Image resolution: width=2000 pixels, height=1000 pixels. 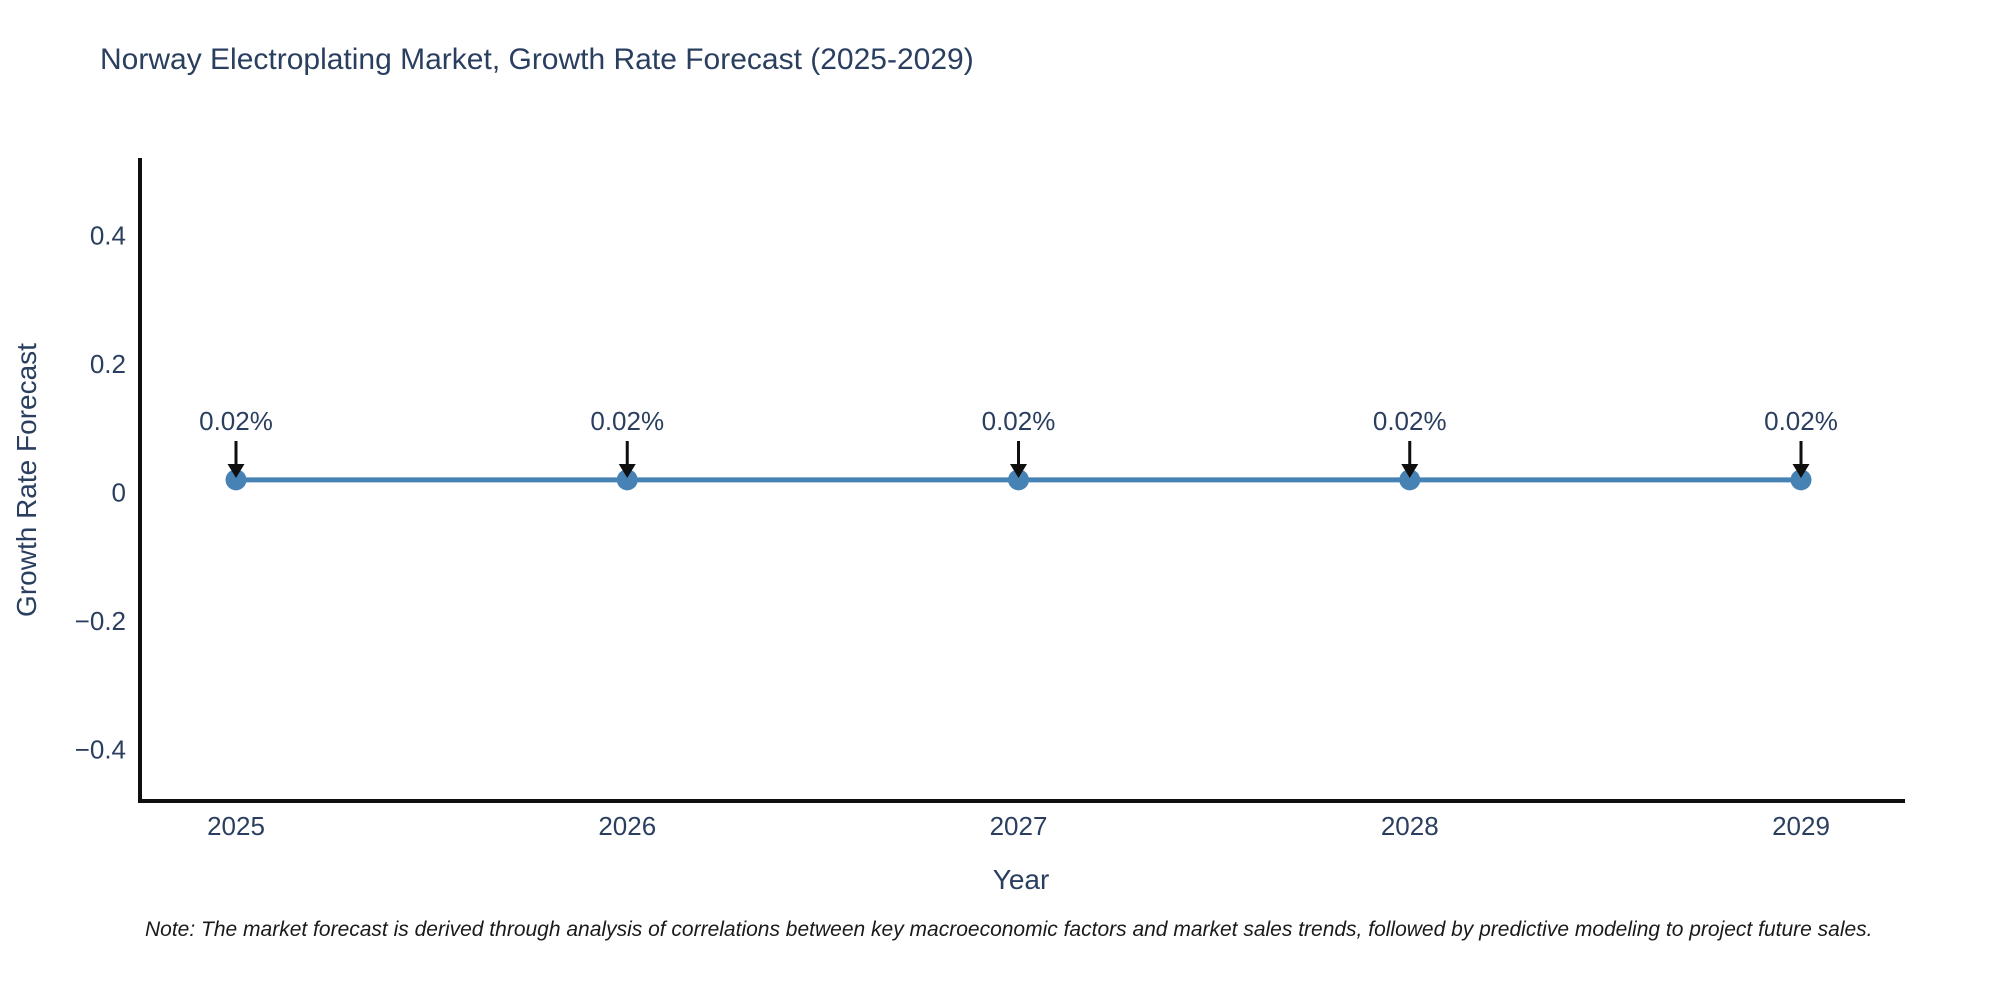 I want to click on x-axis-title: Year, so click(x=1021, y=879).